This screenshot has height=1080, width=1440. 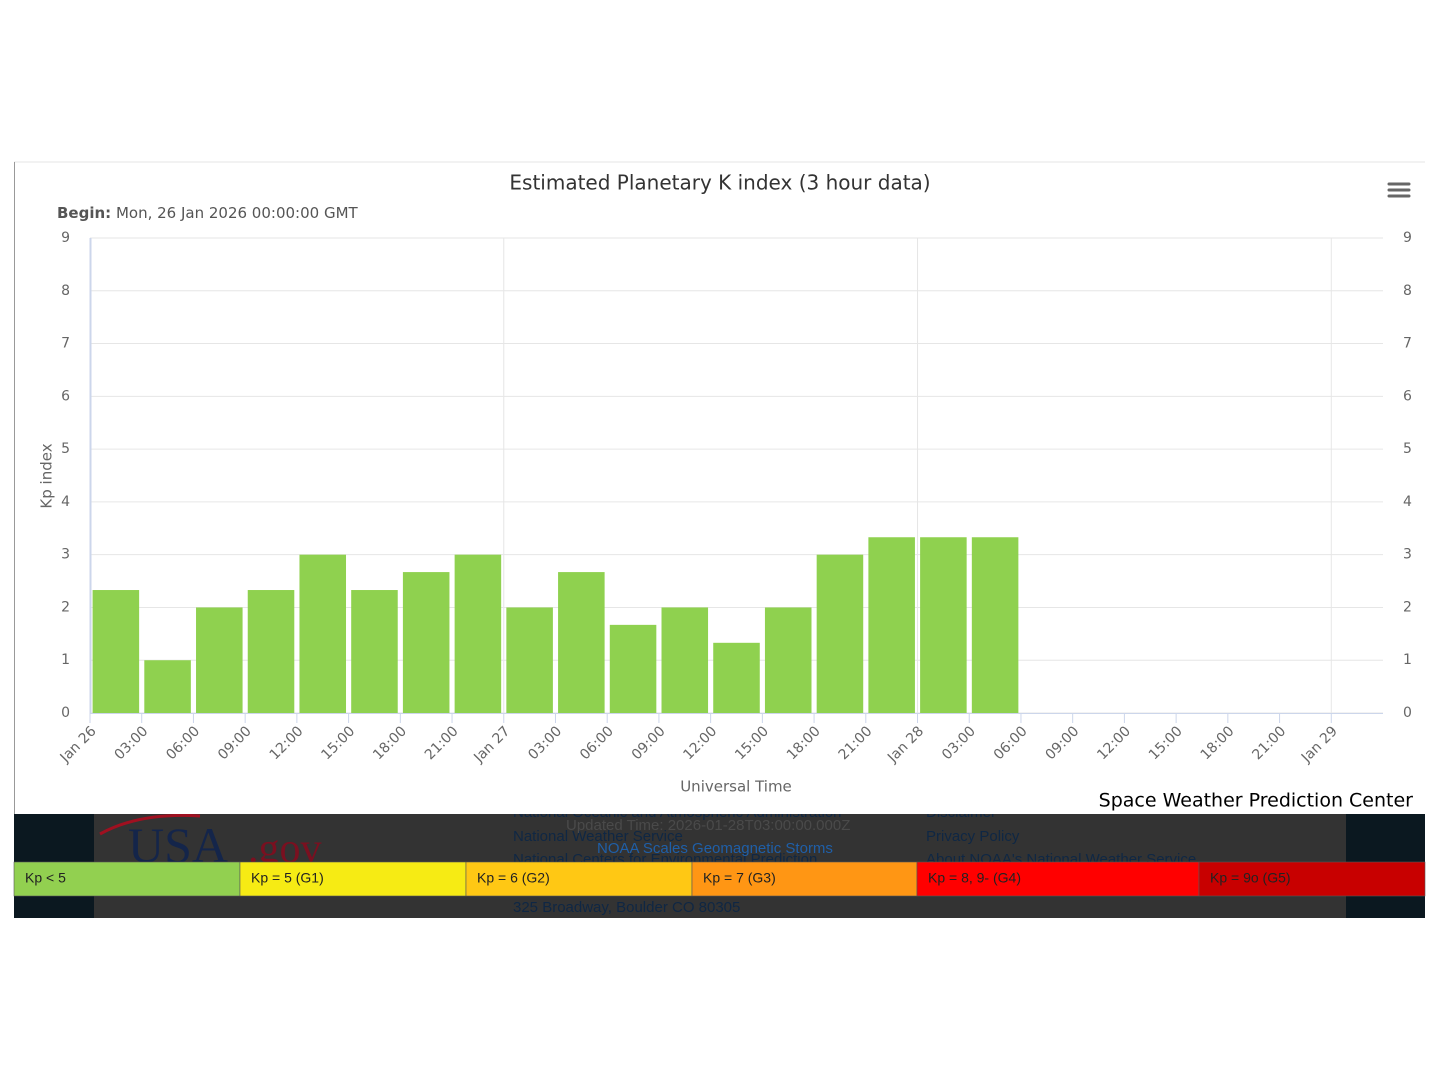 I want to click on updated-time: Updated Time: 2026-01-28T03:00:00.000Z, so click(x=708, y=825).